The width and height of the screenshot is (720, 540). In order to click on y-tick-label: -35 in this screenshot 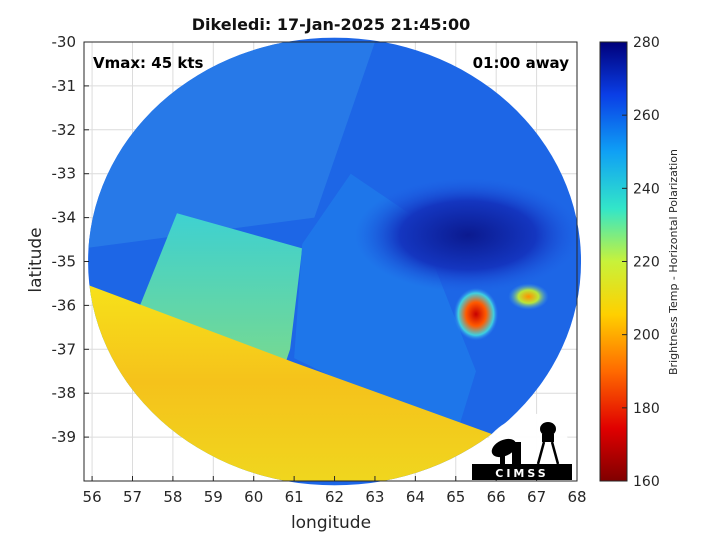, I will do `click(64, 262)`.